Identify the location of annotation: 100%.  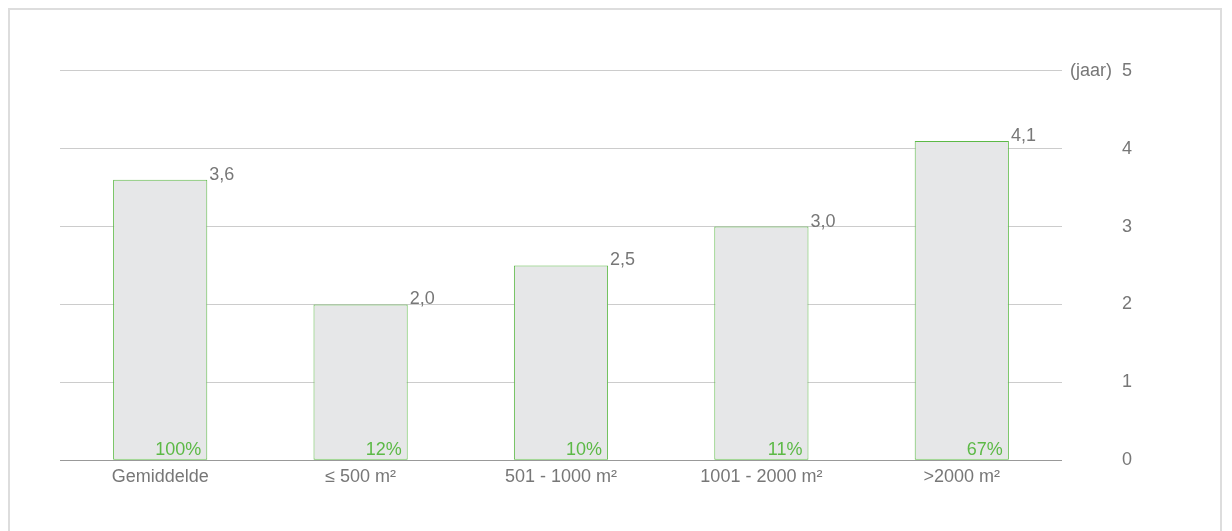
(178, 449).